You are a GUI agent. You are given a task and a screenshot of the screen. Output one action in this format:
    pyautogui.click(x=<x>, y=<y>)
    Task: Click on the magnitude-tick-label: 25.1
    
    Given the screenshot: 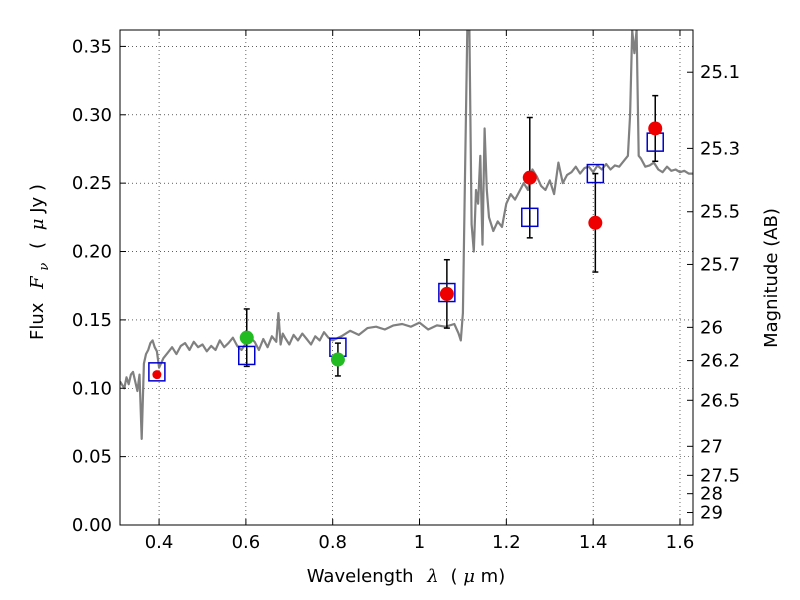 What is the action you would take?
    pyautogui.click(x=720, y=72)
    